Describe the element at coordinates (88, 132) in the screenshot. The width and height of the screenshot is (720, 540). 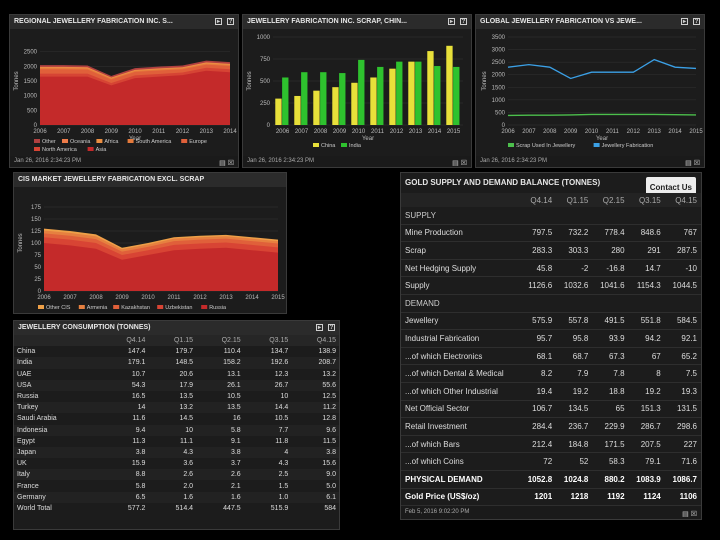
I see `x-tick-label: 2008` at that location.